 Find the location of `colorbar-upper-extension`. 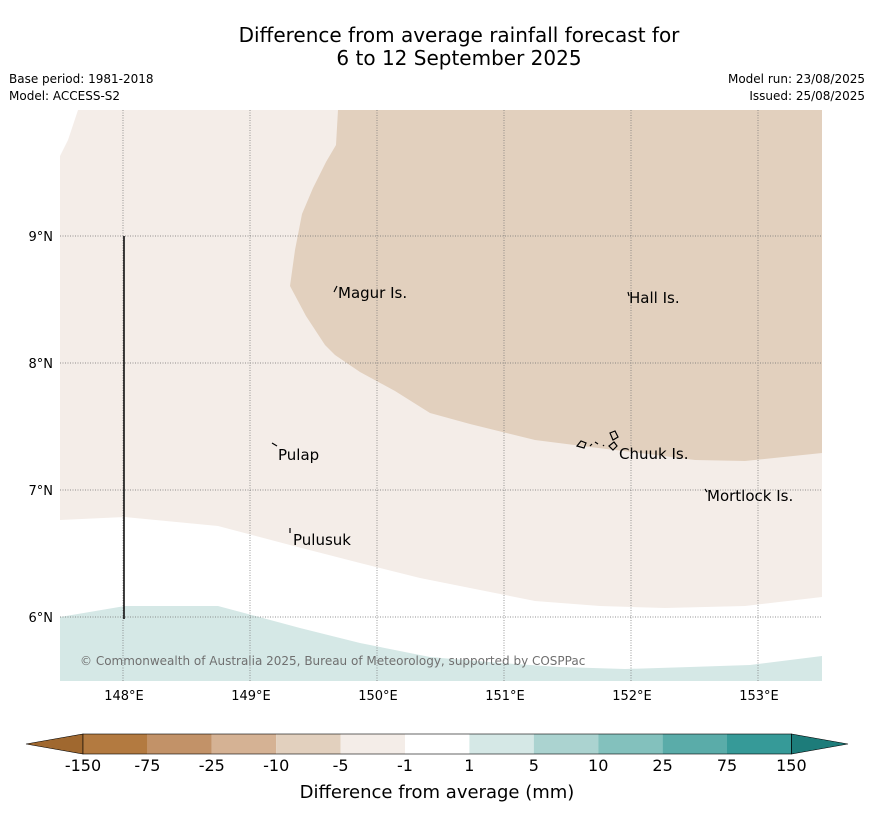

colorbar-upper-extension is located at coordinates (820, 744).